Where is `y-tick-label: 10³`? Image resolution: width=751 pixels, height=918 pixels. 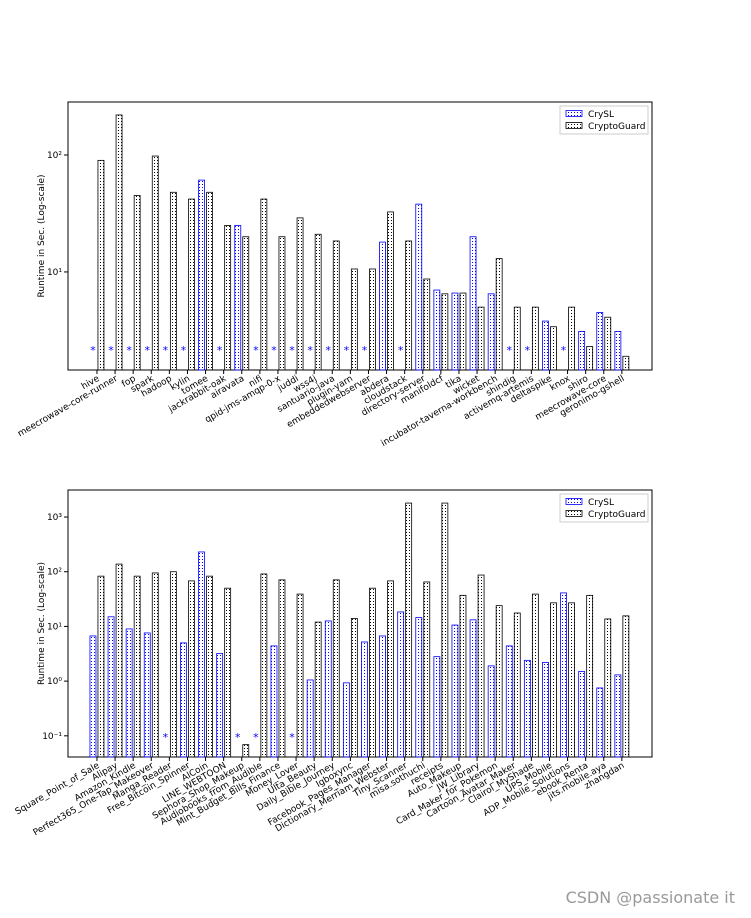 y-tick-label: 10³ is located at coordinates (54, 518).